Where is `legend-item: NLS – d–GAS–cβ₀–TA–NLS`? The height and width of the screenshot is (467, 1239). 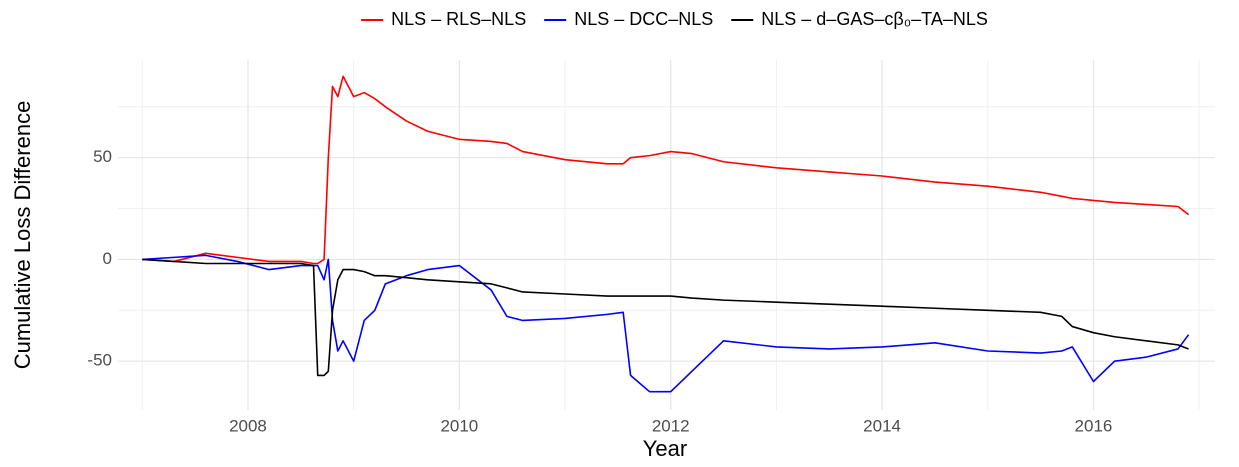
legend-item: NLS – d–GAS–cβ₀–TA–NLS is located at coordinates (859, 19).